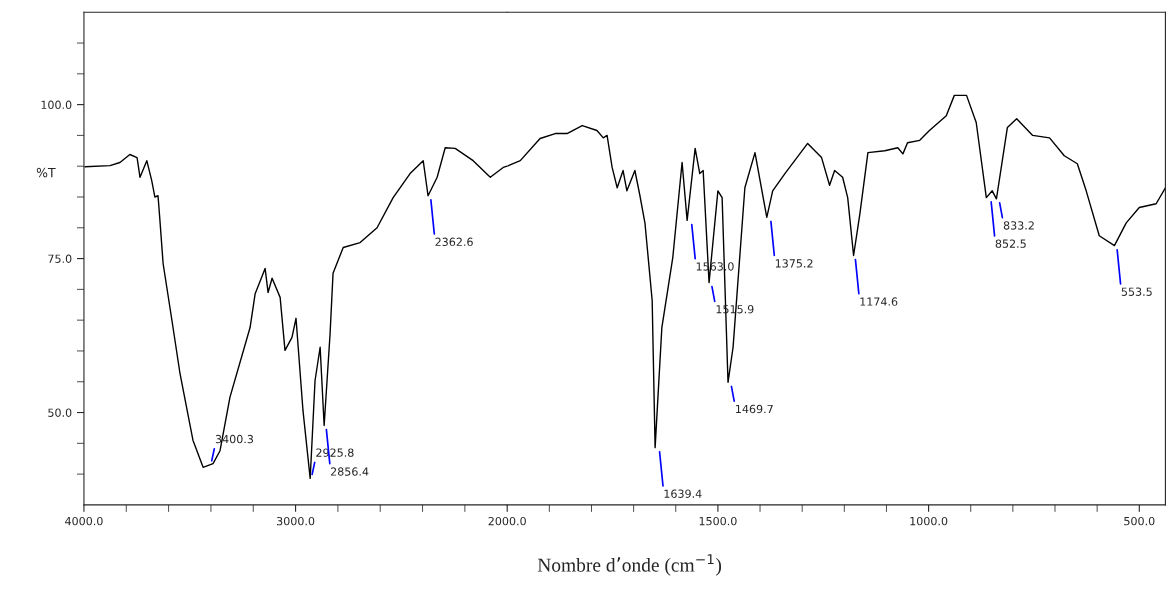 Image resolution: width=1166 pixels, height=612 pixels. I want to click on x-tick-label: 4000.0, so click(84, 521).